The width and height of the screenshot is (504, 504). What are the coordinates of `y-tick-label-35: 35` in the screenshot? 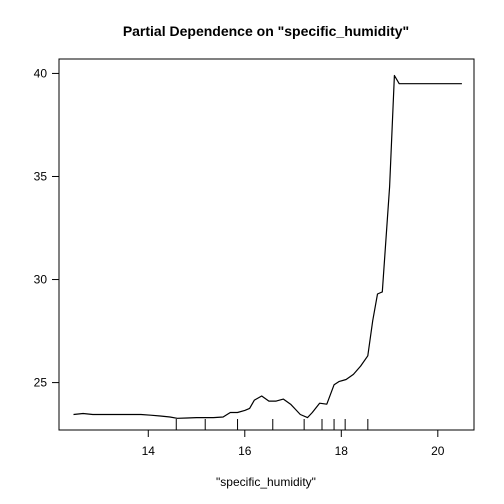 It's located at (41, 176).